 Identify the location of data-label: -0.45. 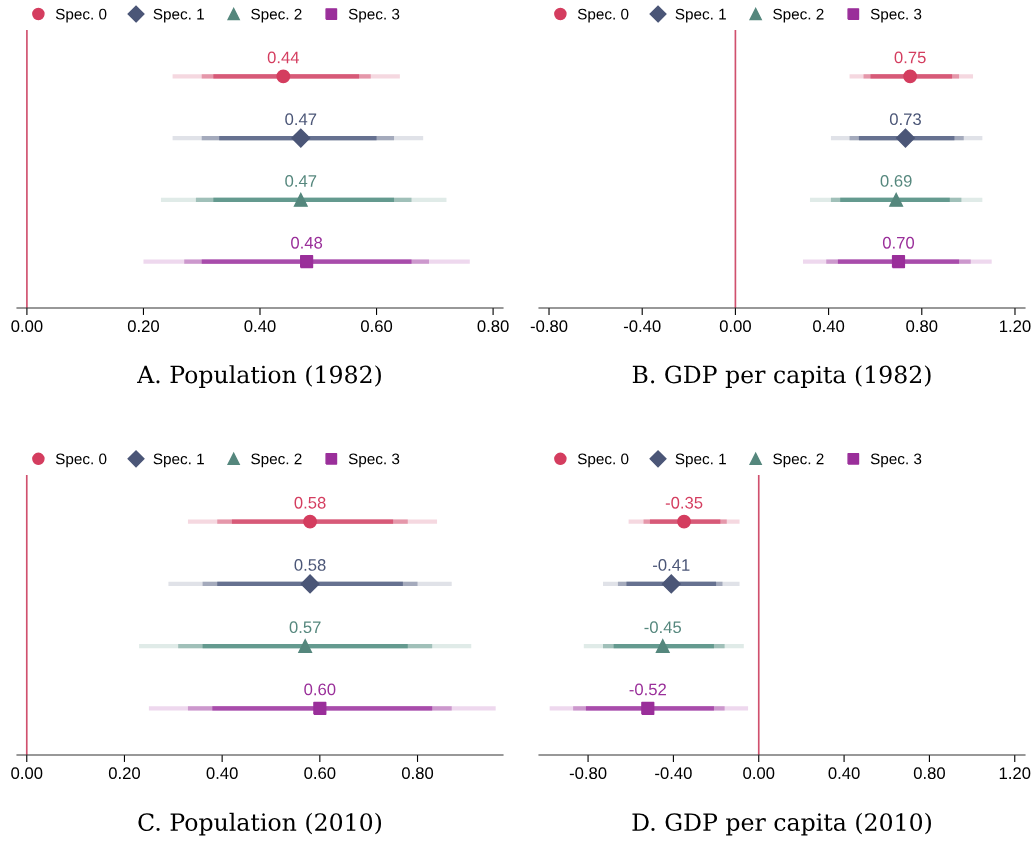
(663, 627).